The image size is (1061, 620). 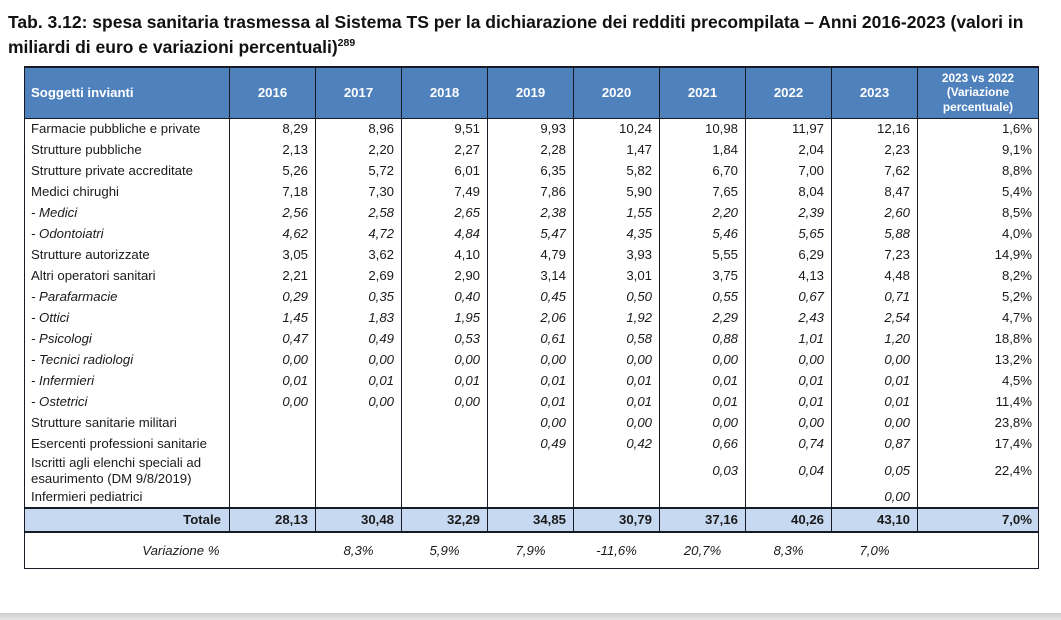 I want to click on row-value: 7,30, so click(x=358, y=192).